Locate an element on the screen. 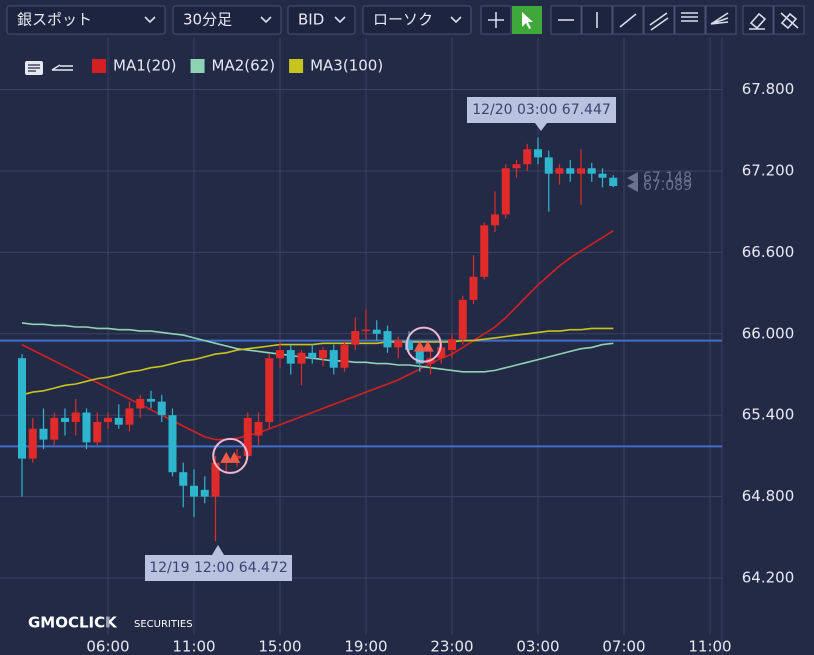 The image size is (814, 655). symbol-label: 銀スポット is located at coordinates (54, 20).